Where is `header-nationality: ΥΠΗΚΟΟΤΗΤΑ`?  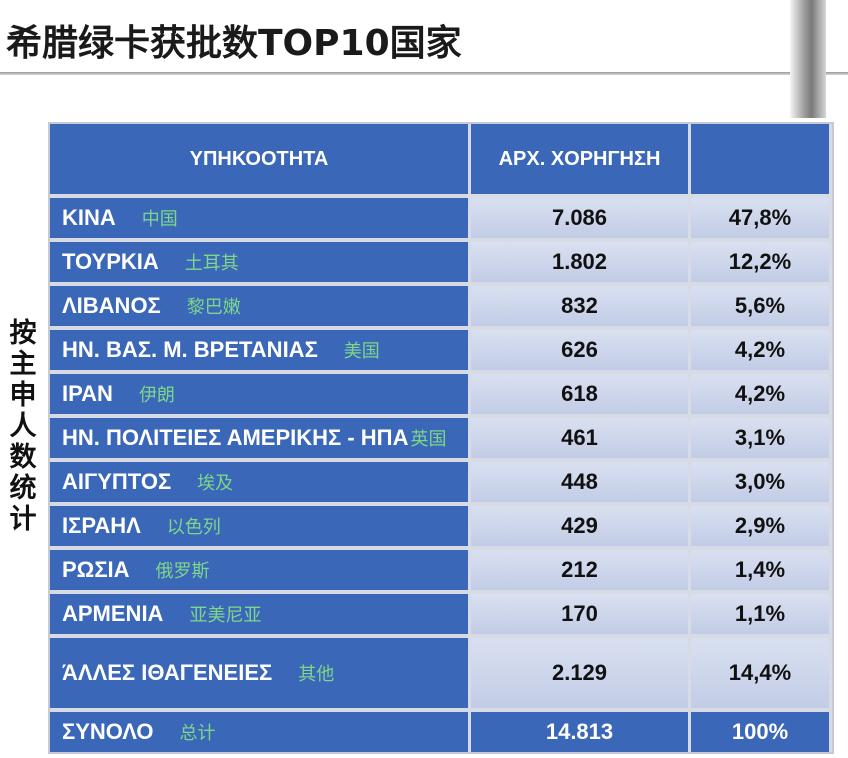
header-nationality: ΥΠΗΚΟΟΤΗΤΑ is located at coordinates (259, 159).